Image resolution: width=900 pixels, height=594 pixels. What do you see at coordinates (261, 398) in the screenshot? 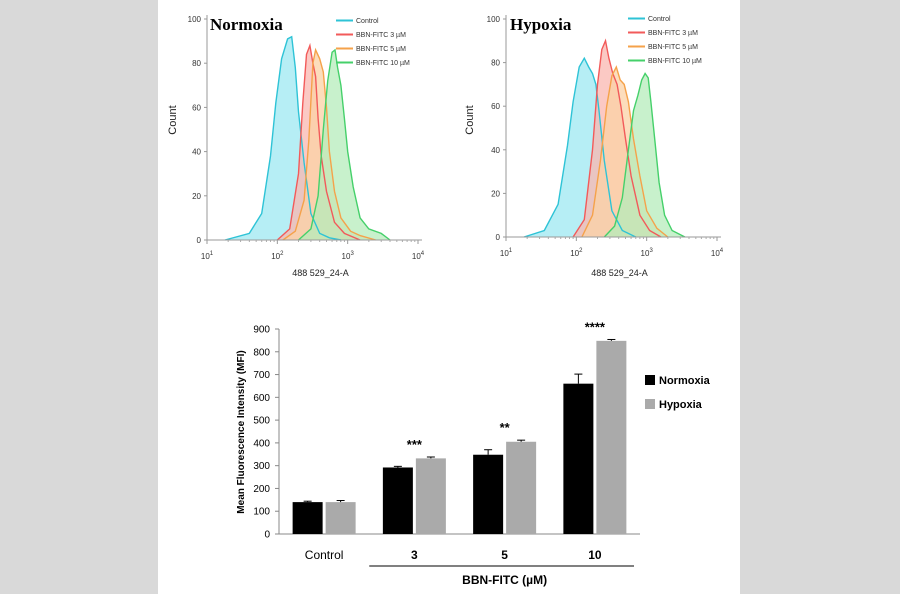
I see `y-tick-label: 600` at bounding box center [261, 398].